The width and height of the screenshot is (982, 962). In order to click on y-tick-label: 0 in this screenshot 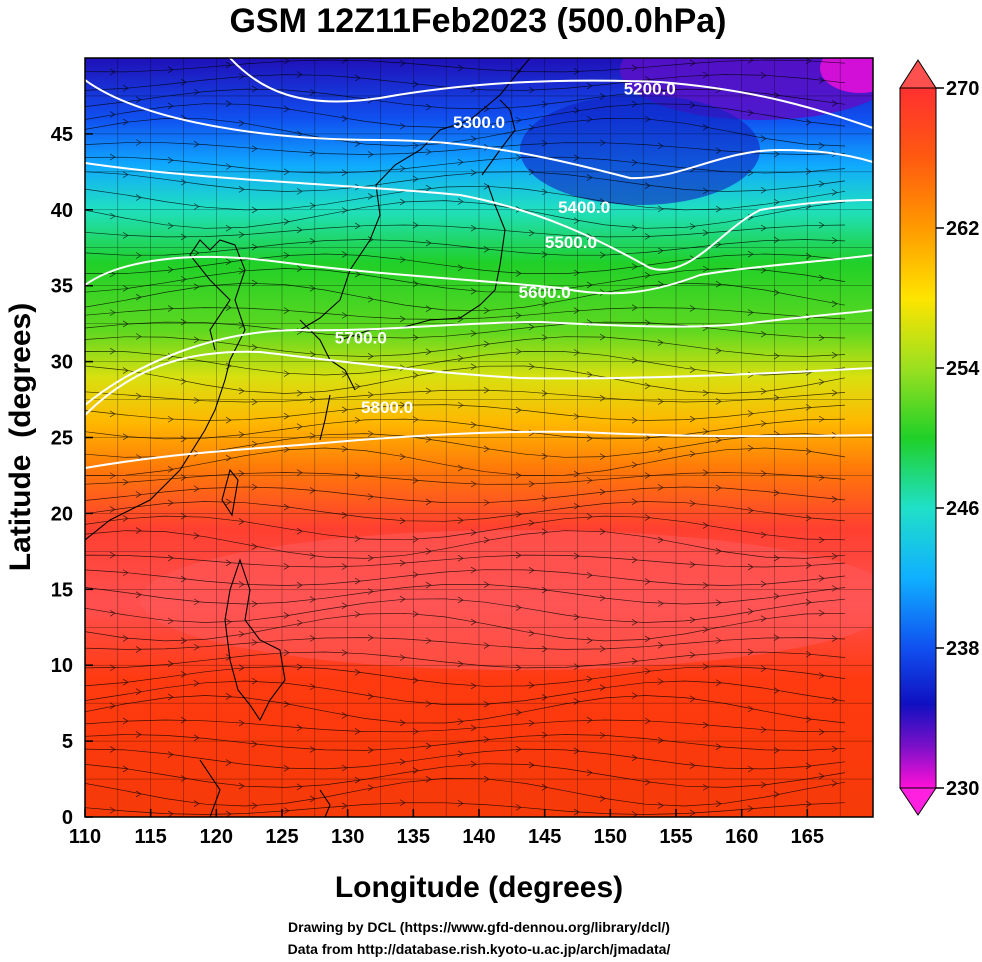, I will do `click(67, 818)`.